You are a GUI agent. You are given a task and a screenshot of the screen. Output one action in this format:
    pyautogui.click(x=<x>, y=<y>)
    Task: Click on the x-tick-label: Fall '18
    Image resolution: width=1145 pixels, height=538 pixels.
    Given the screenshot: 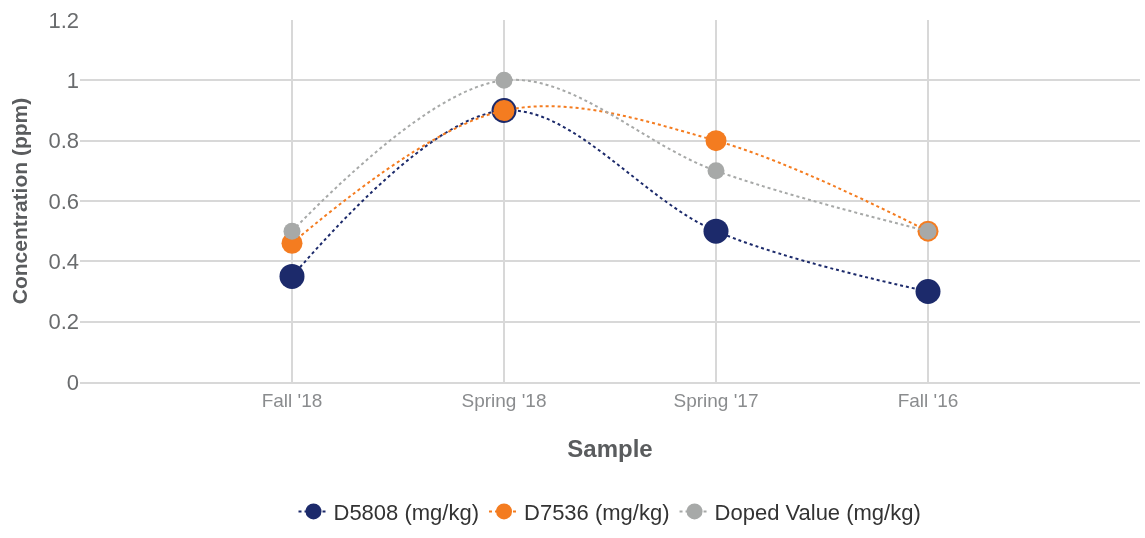 What is the action you would take?
    pyautogui.click(x=292, y=400)
    